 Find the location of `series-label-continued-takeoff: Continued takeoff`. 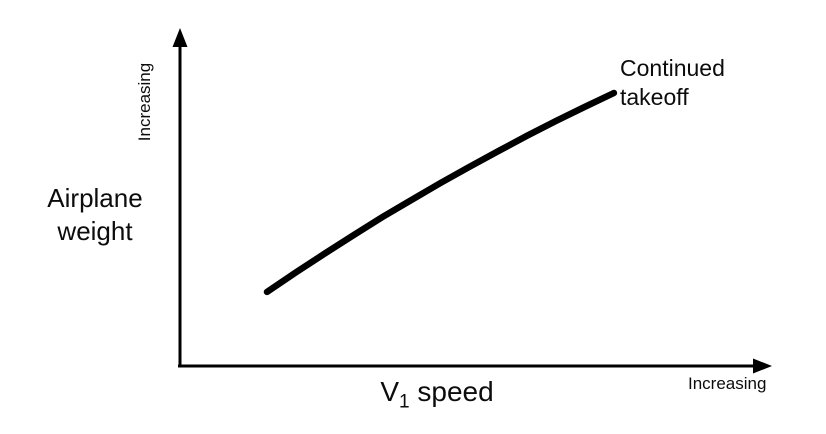

series-label-continued-takeoff: Continued takeoff is located at coordinates (672, 83).